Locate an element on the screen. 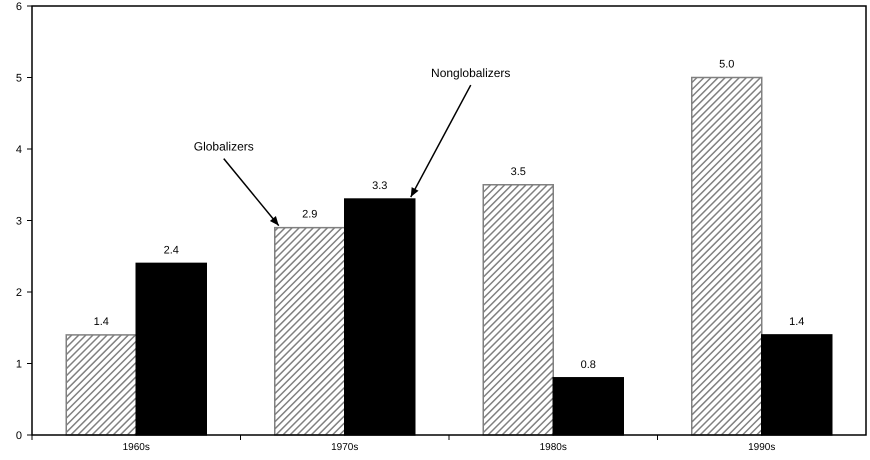 This screenshot has width=870, height=460. data-label: 2.9 is located at coordinates (310, 214).